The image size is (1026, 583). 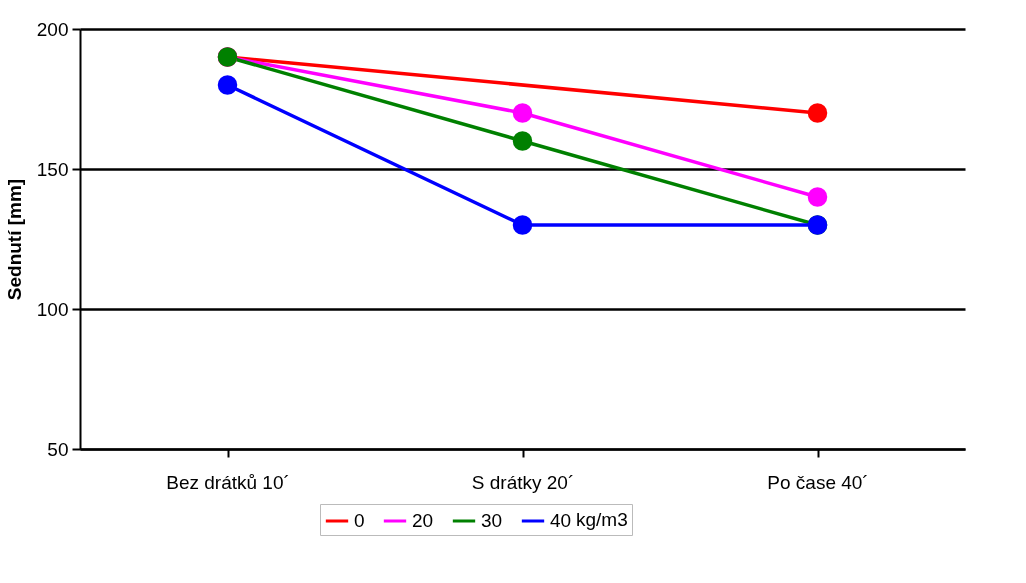 What do you see at coordinates (561, 520) in the screenshot?
I see `legend-label: 40` at bounding box center [561, 520].